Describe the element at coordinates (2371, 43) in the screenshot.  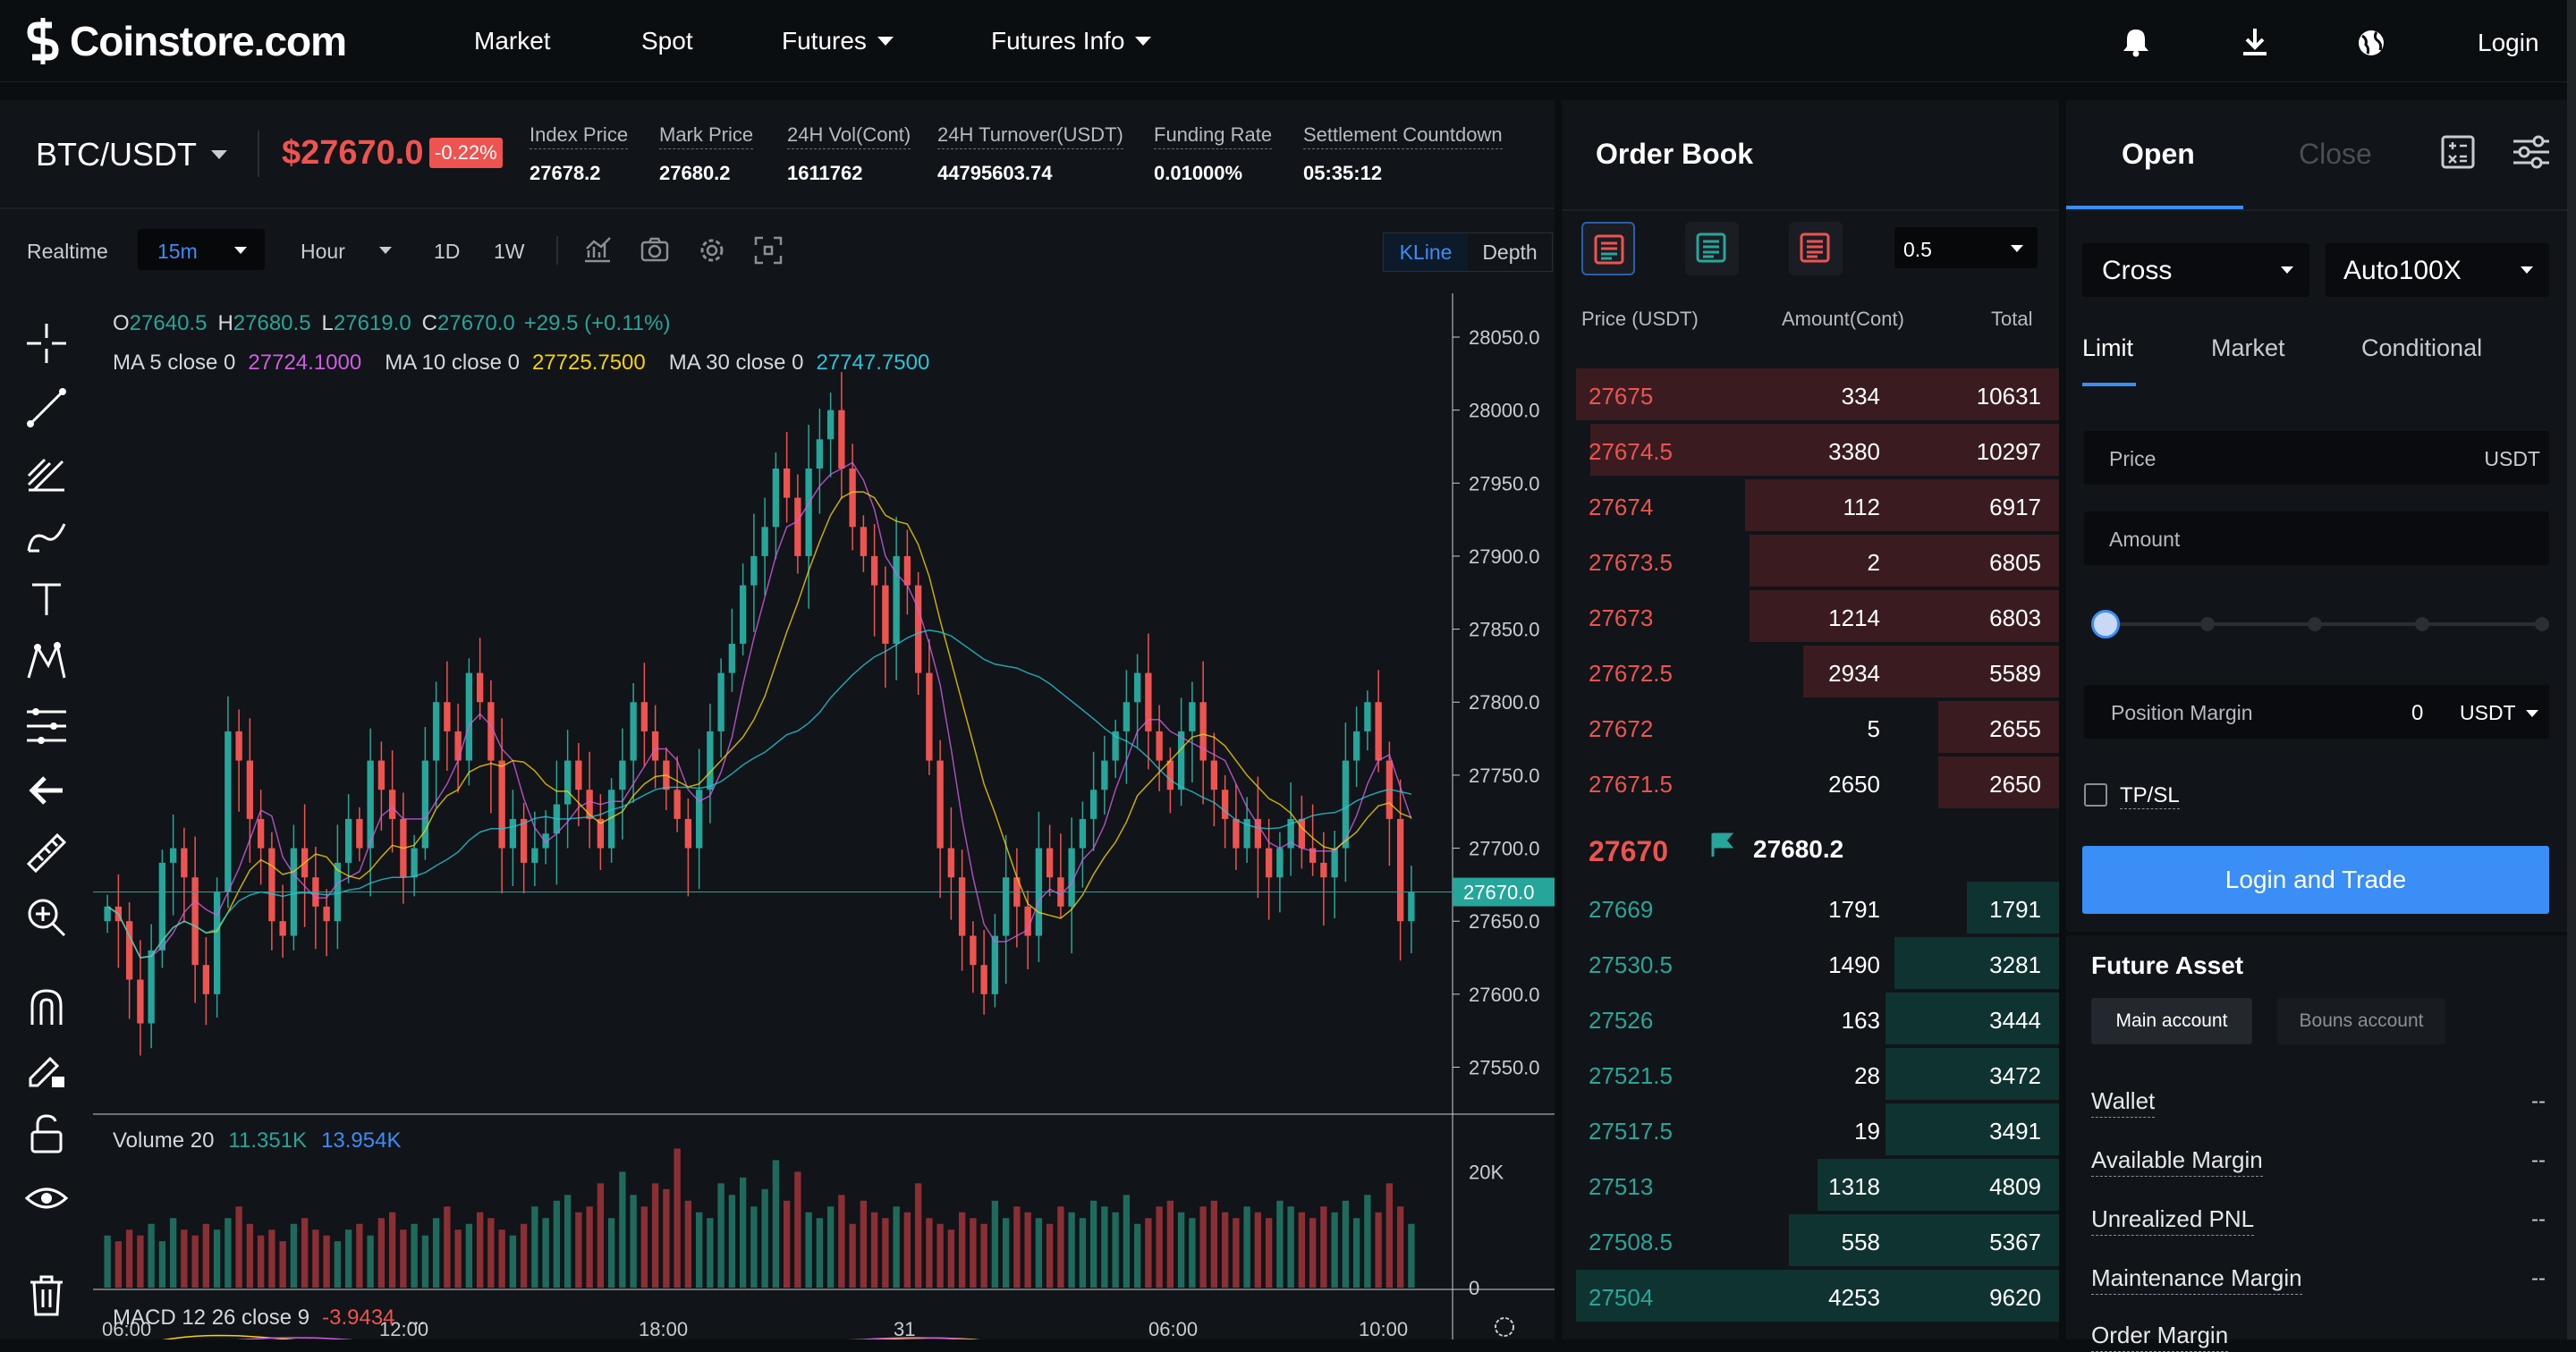
I see `globe-icon` at that location.